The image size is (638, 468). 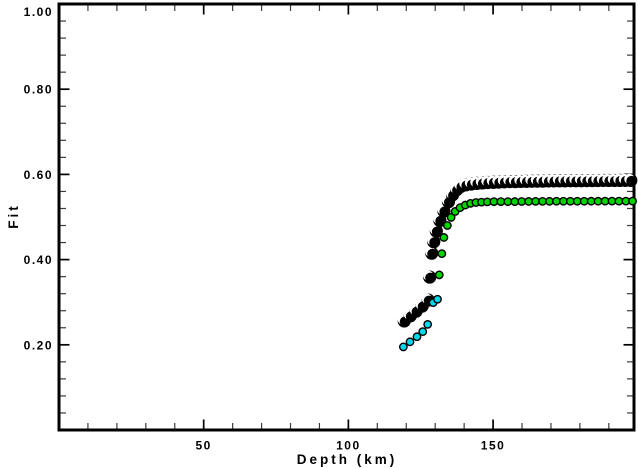 I want to click on x-tick-label: 50, so click(x=204, y=446).